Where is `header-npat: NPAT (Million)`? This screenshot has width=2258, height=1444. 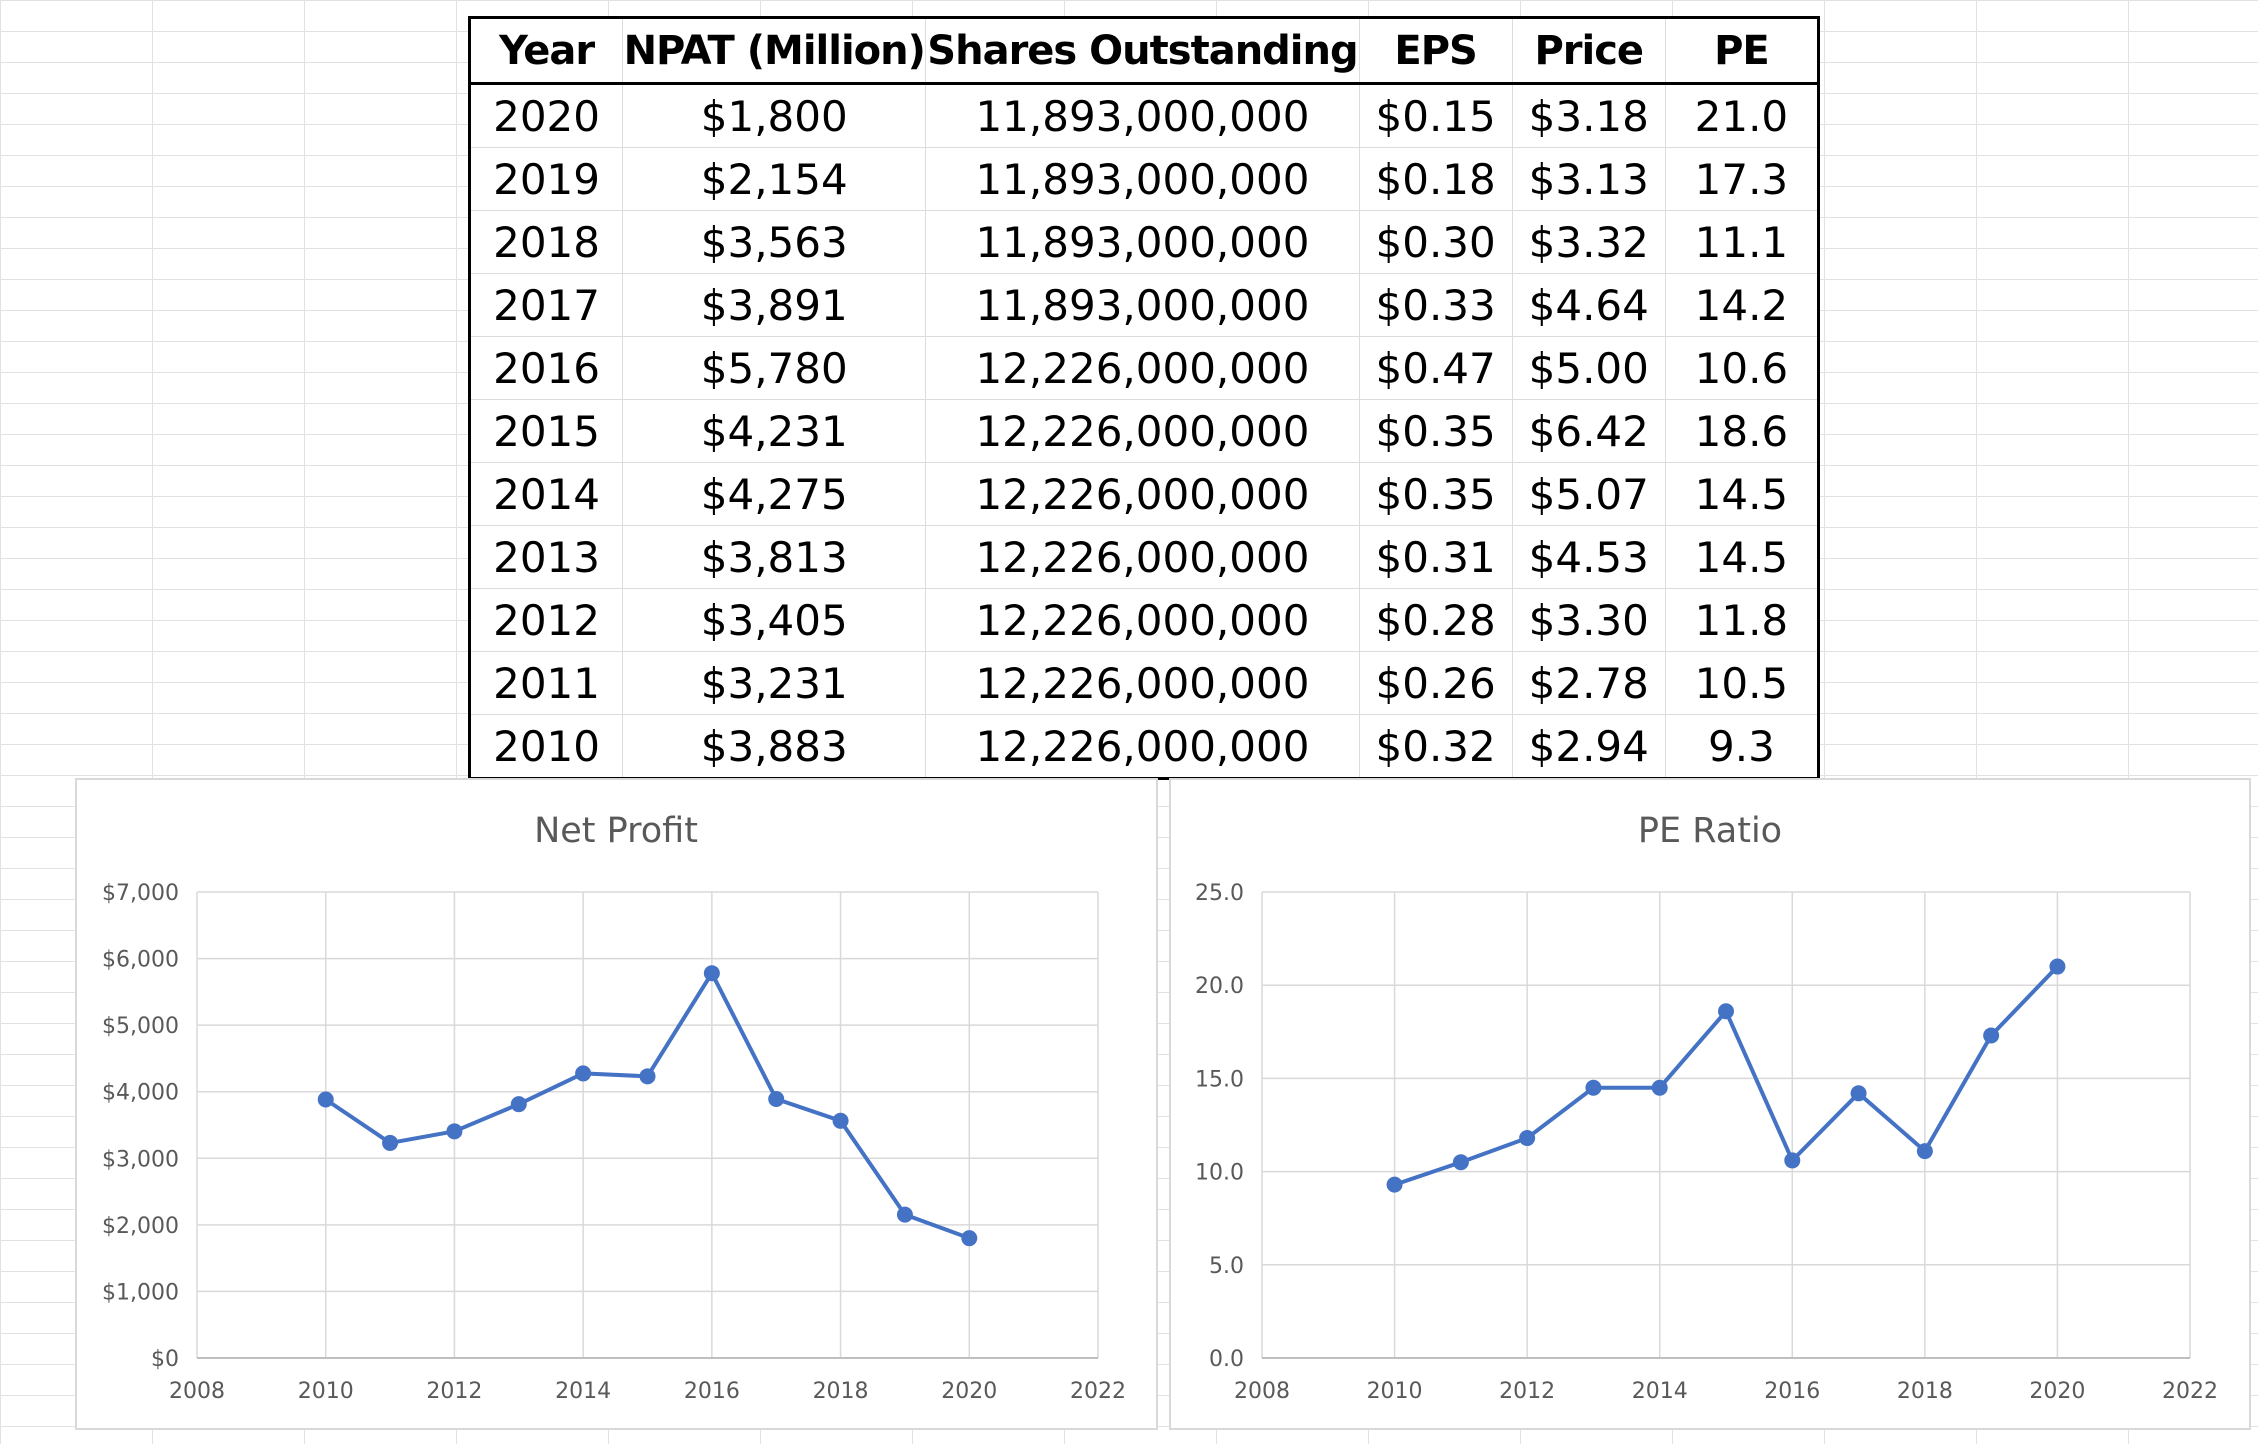 header-npat: NPAT (Million) is located at coordinates (774, 51).